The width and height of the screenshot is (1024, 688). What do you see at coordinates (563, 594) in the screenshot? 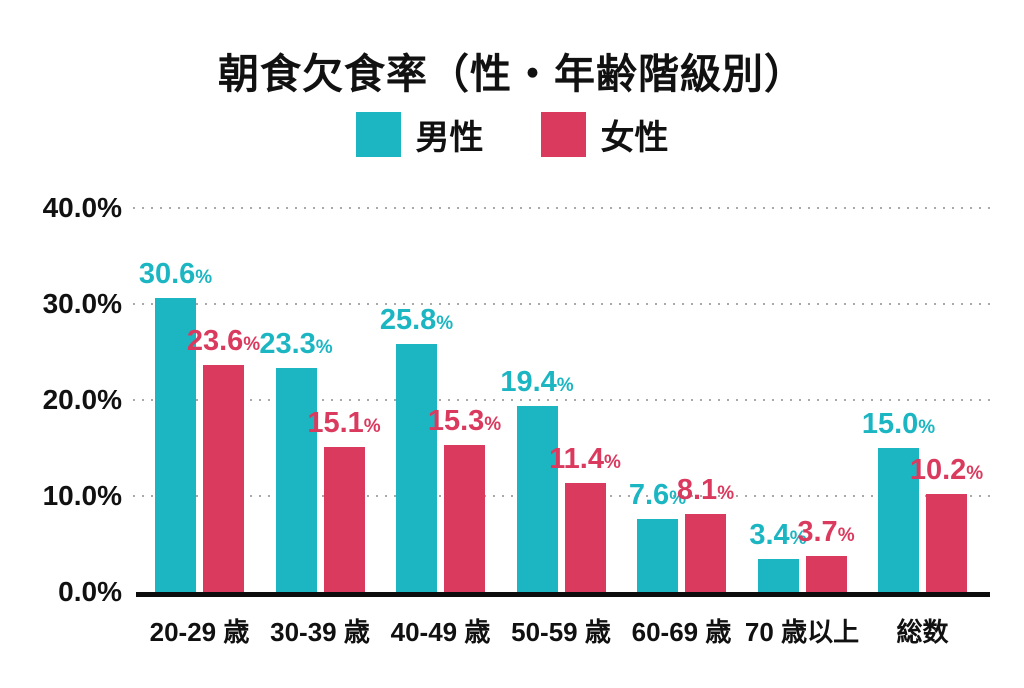
I see `x-axis-line` at bounding box center [563, 594].